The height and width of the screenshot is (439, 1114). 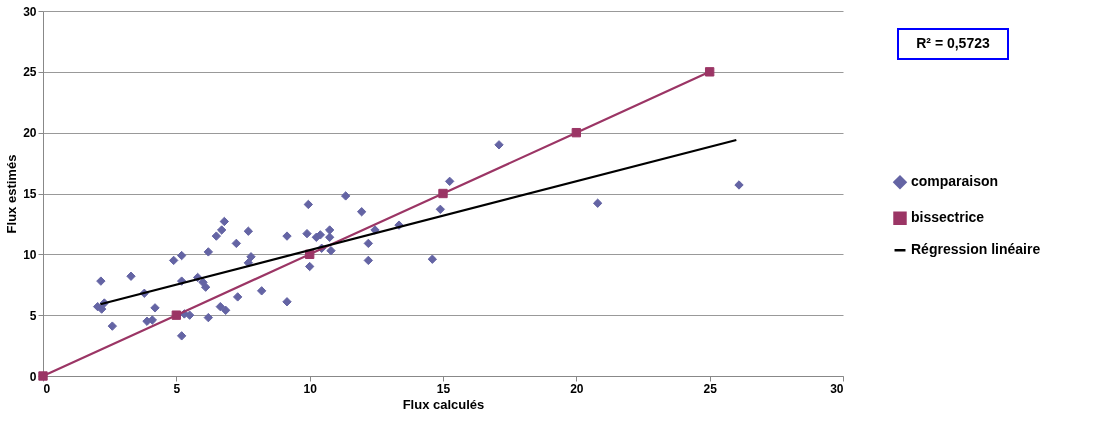 What do you see at coordinates (948, 217) in the screenshot?
I see `legend-label: bissectrice` at bounding box center [948, 217].